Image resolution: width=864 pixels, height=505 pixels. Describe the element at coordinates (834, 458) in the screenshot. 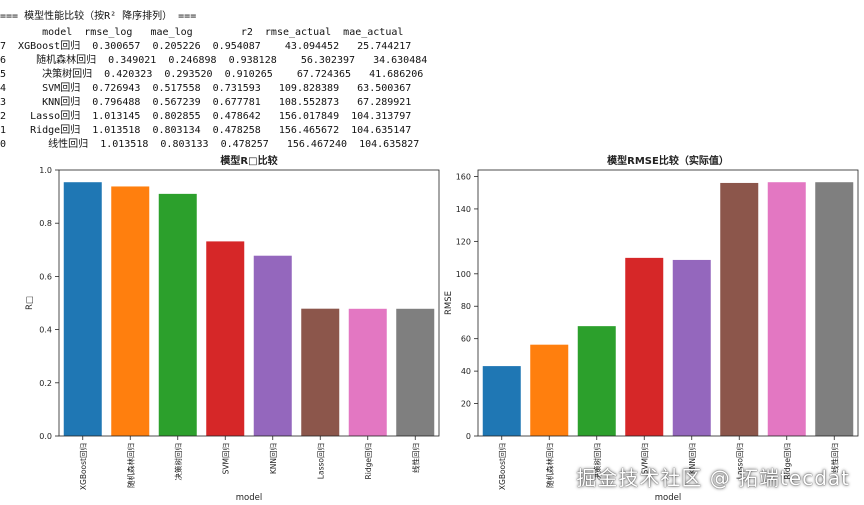

I see `rmse-chart-xtick-label: 线性回归` at that location.